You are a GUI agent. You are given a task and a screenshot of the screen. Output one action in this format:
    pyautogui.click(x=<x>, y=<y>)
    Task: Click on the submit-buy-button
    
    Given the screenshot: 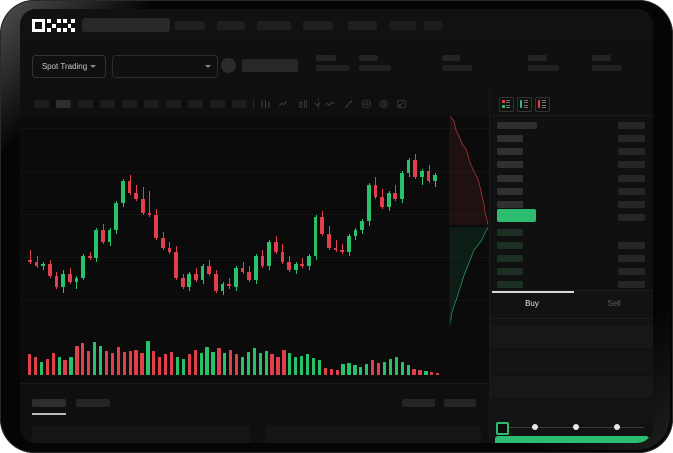 What is the action you would take?
    pyautogui.click(x=572, y=439)
    